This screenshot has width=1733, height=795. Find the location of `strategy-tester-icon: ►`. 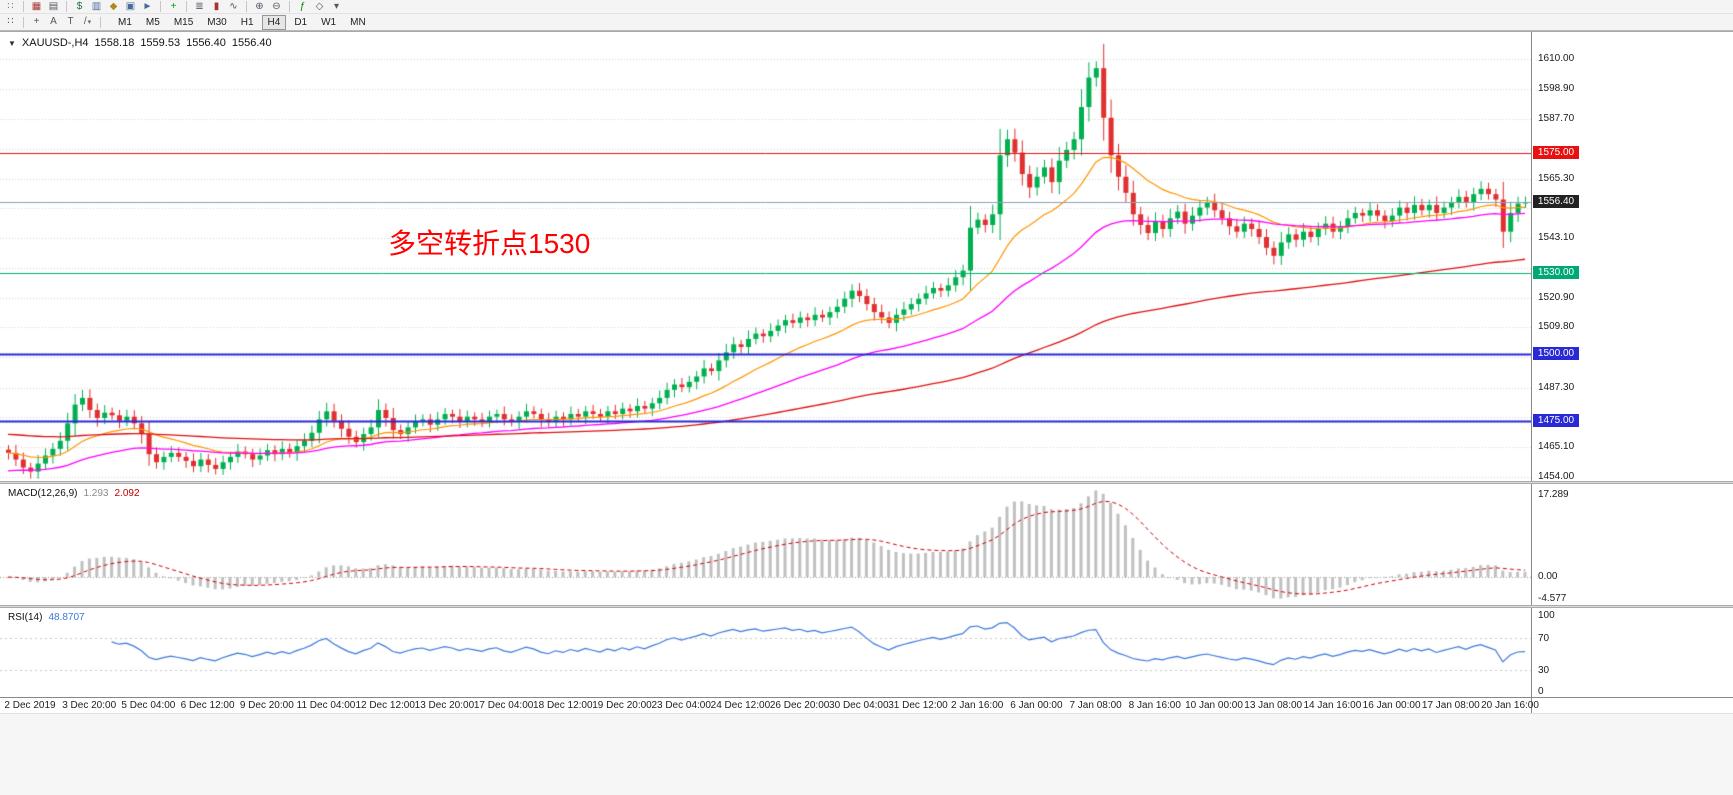

strategy-tester-icon: ► is located at coordinates (147, 6).